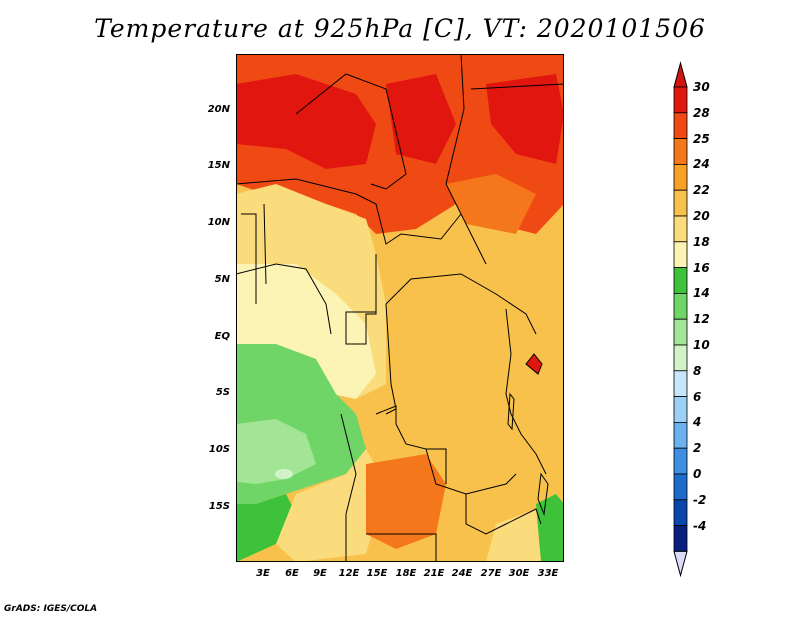 The image size is (800, 618). Describe the element at coordinates (222, 279) in the screenshot. I see `lat-label-5n: 5N` at that location.